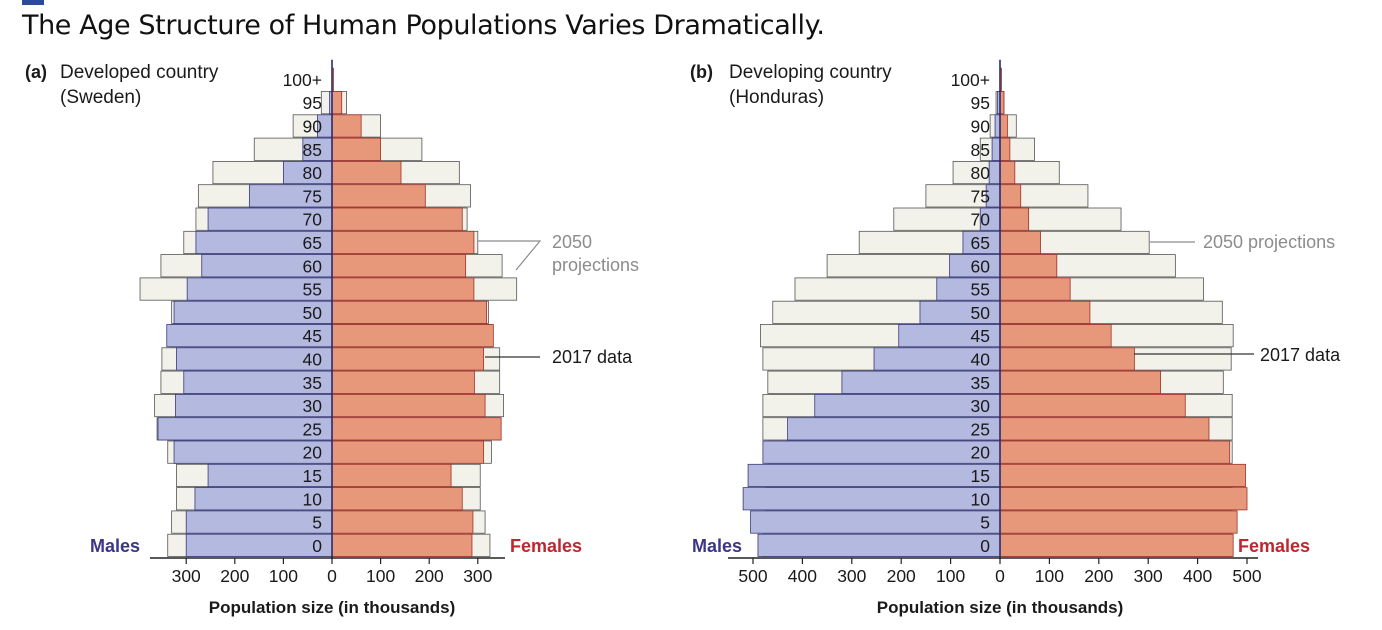 Image resolution: width=1382 pixels, height=630 pixels. What do you see at coordinates (985, 546) in the screenshot?
I see `age-label: 0` at bounding box center [985, 546].